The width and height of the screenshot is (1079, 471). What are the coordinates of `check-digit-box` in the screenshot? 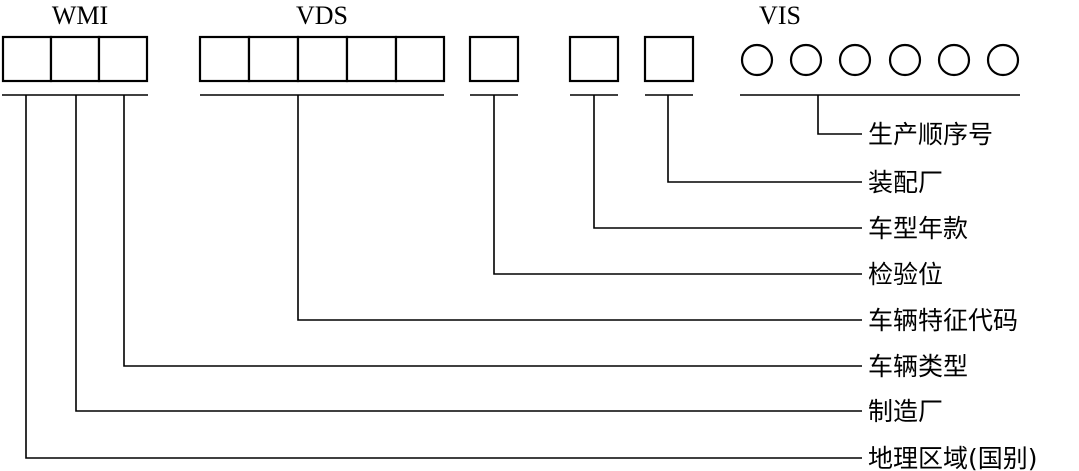 It's located at (494, 59).